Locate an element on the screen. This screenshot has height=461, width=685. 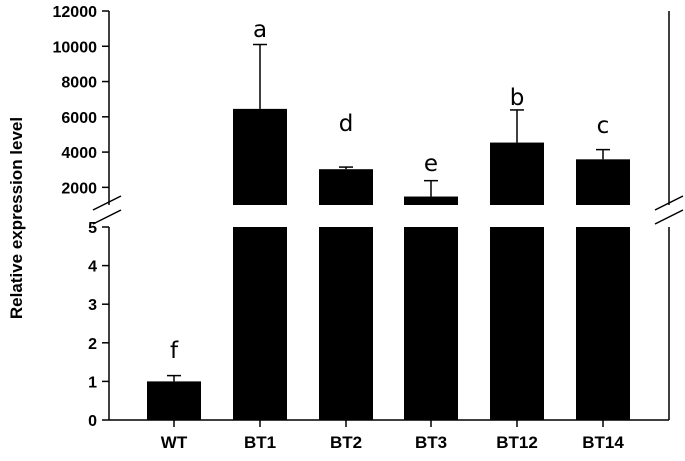
axis-break-mark-left-top is located at coordinates (107, 203).